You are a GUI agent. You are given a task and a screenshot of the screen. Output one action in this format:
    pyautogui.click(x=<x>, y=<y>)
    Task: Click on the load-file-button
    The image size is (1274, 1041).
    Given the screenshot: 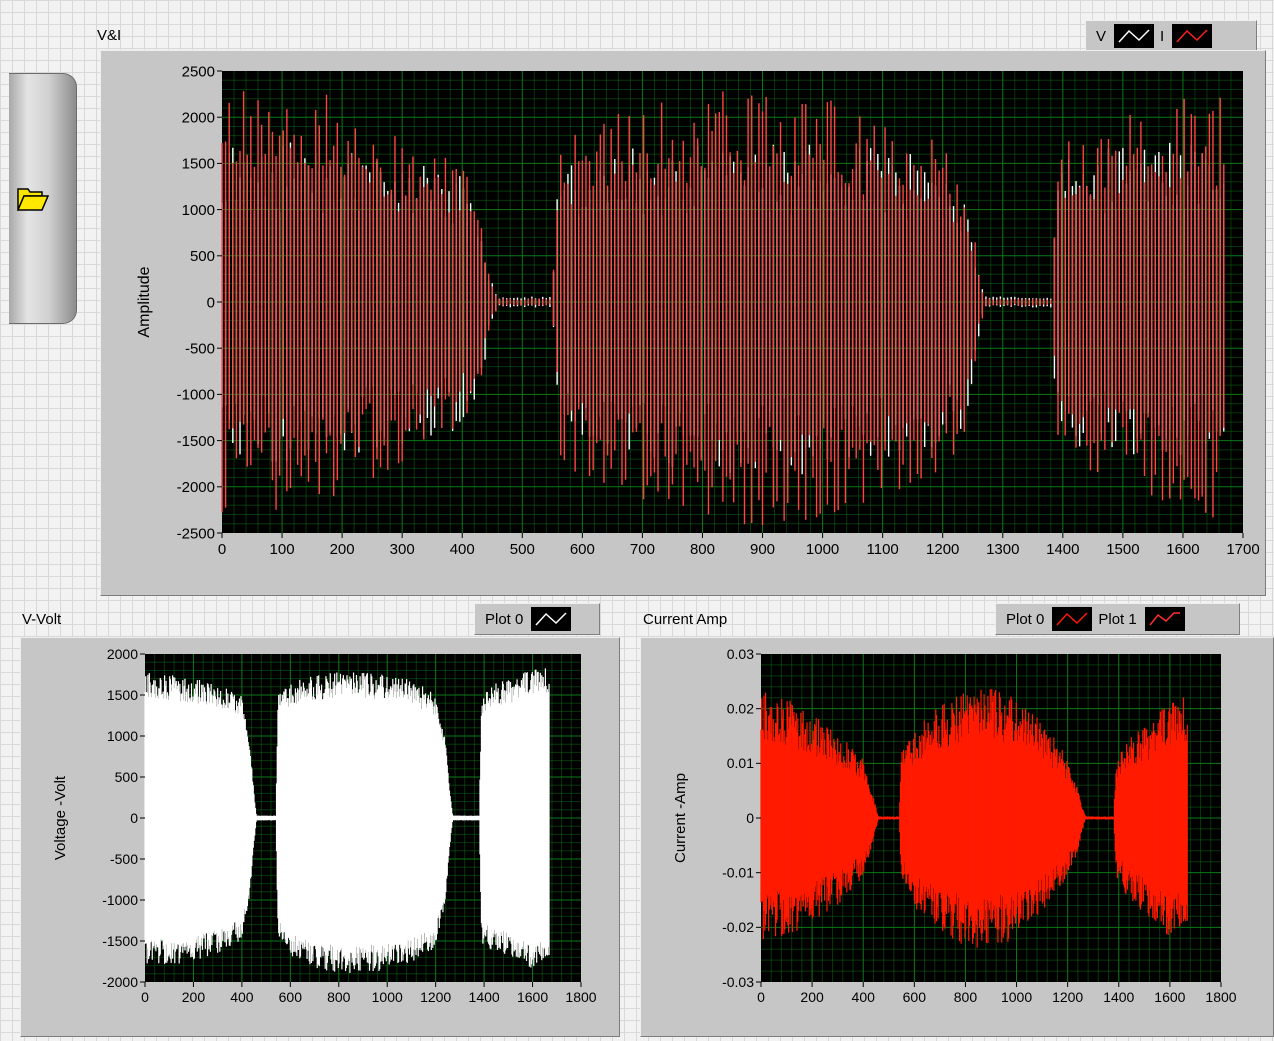 What is the action you would take?
    pyautogui.click(x=43, y=198)
    